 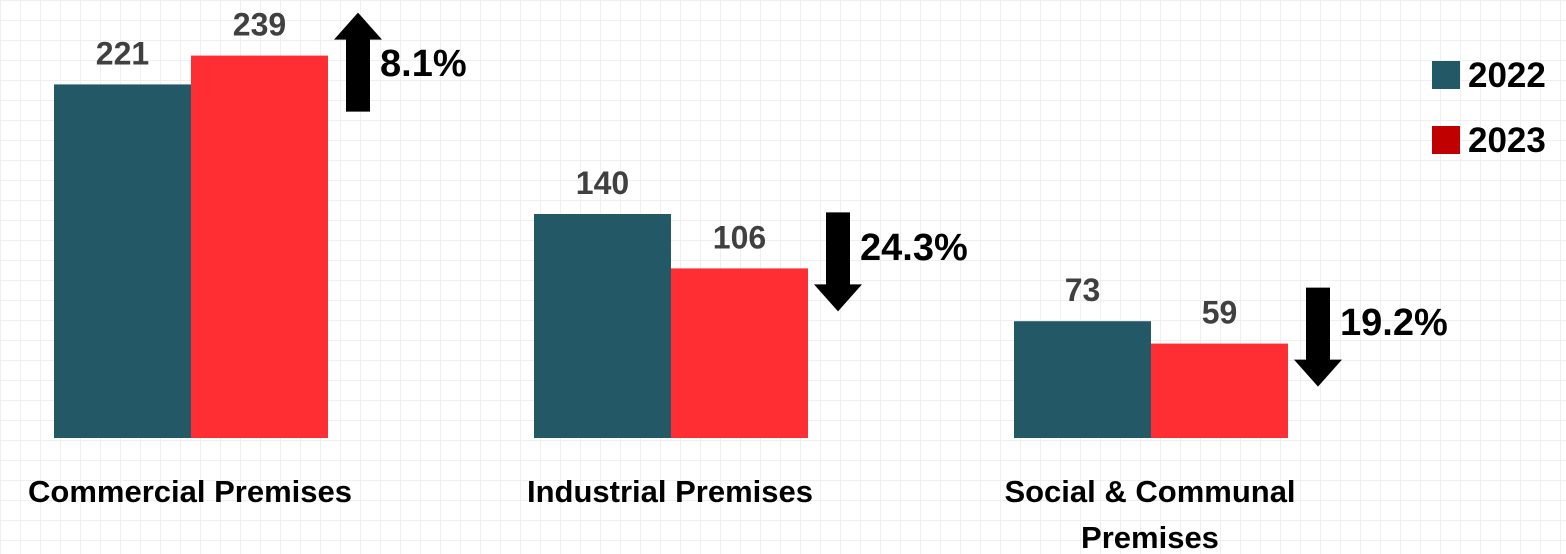 What do you see at coordinates (1083, 290) in the screenshot?
I see `data-label-2022-2: 73` at bounding box center [1083, 290].